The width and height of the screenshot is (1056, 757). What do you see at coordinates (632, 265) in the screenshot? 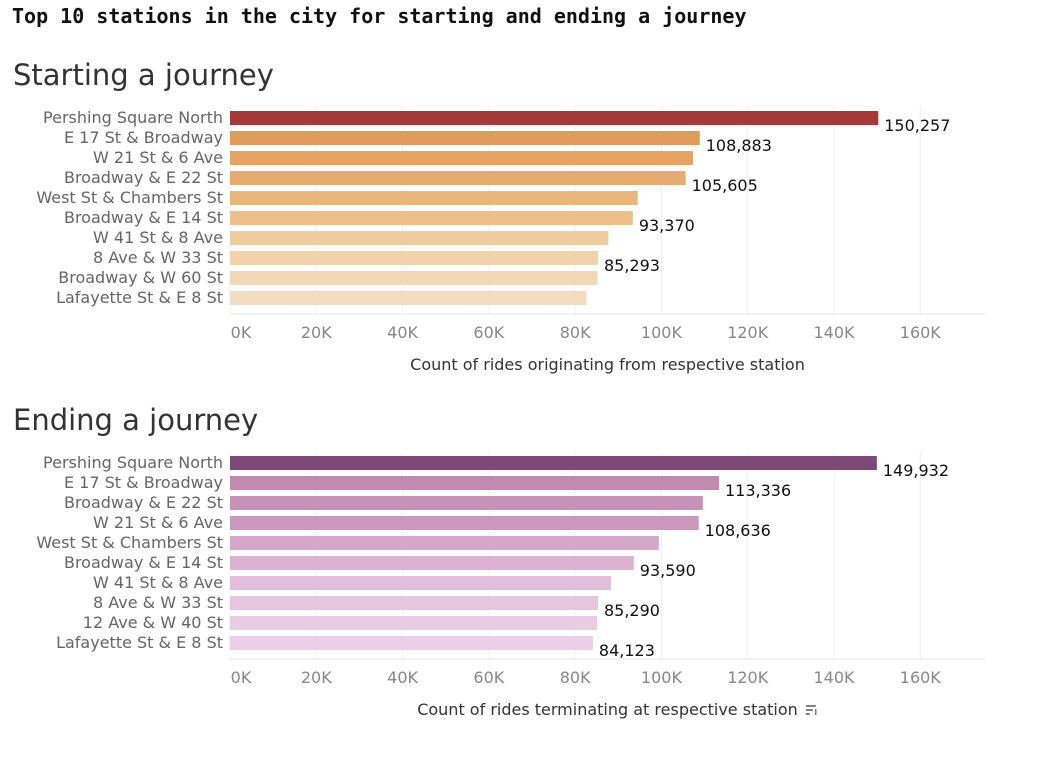
I see `data-label: 85,293` at bounding box center [632, 265].